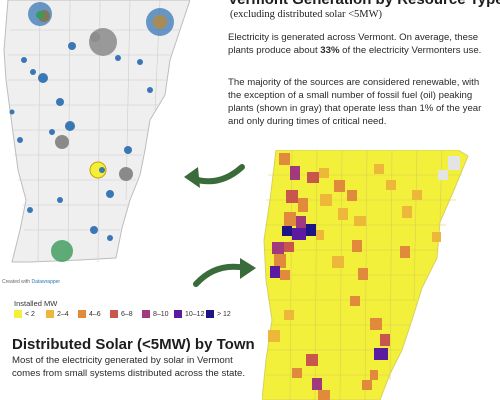 Image resolution: width=500 pixels, height=400 pixels. I want to click on legend-label: 6–8, so click(127, 314).